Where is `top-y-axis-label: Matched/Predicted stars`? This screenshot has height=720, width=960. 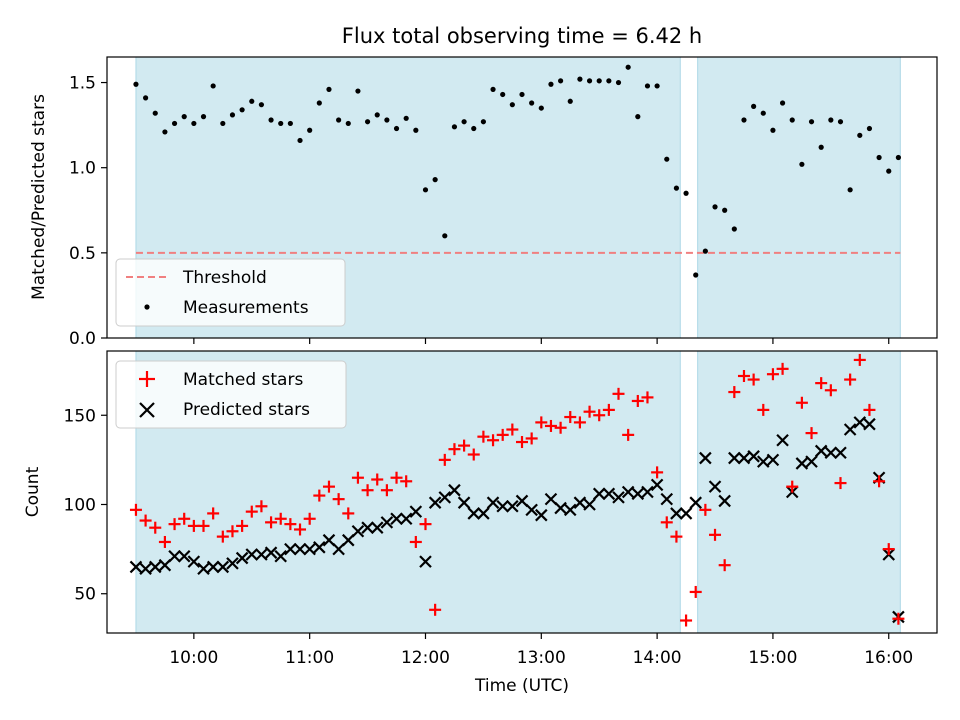
top-y-axis-label: Matched/Predicted stars is located at coordinates (39, 197).